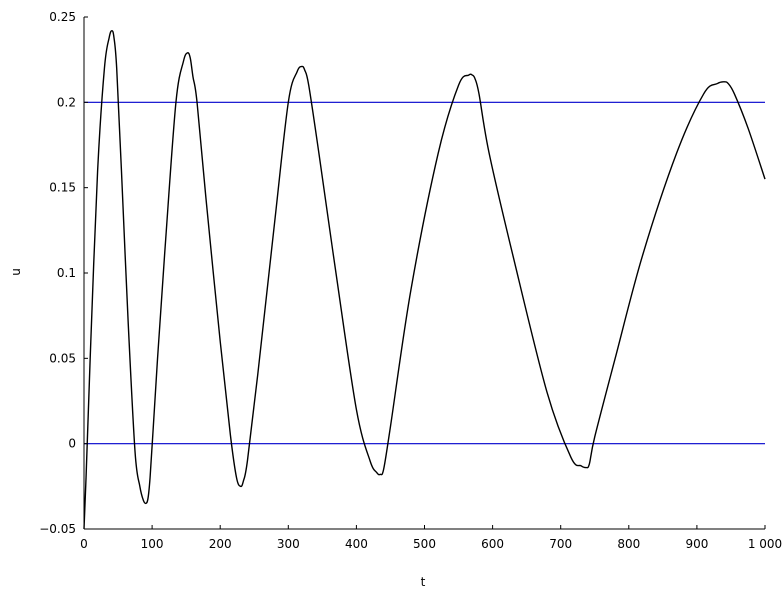 The image size is (782, 589). Describe the element at coordinates (66, 102) in the screenshot. I see `y-tick-label: 0.2` at that location.